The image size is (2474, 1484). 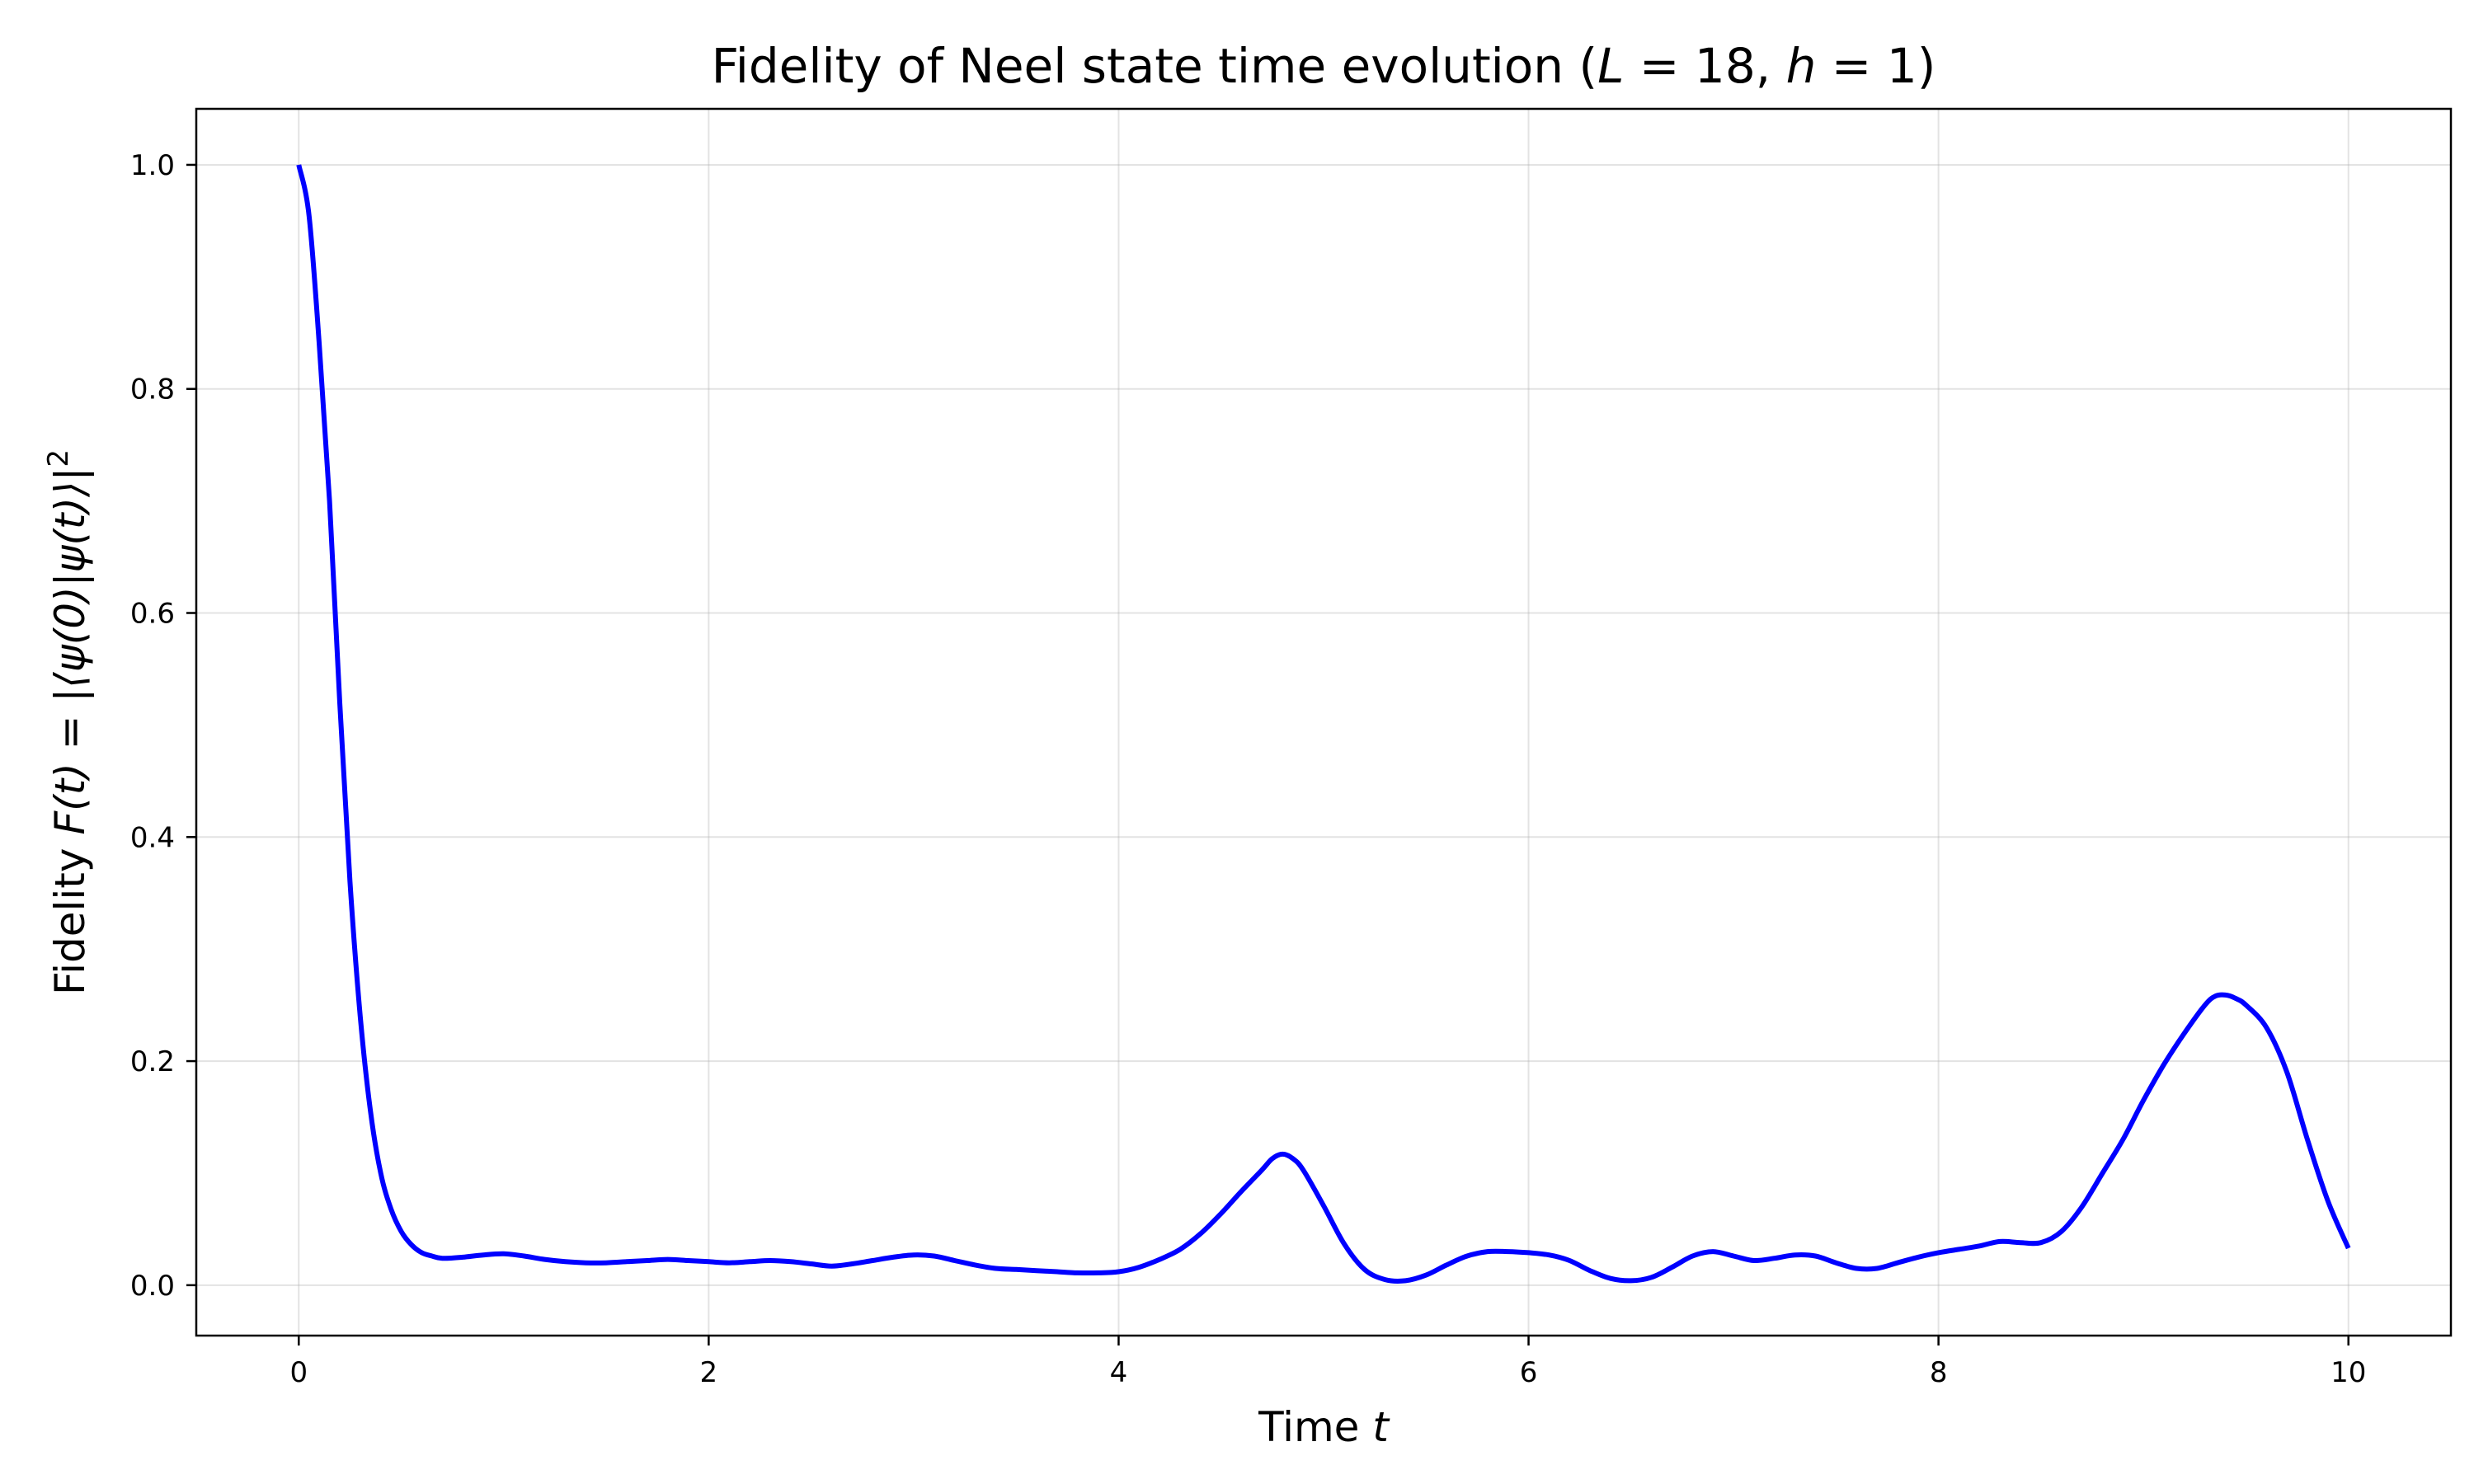 I want to click on y-tick-label: 0.0, so click(x=152, y=1286).